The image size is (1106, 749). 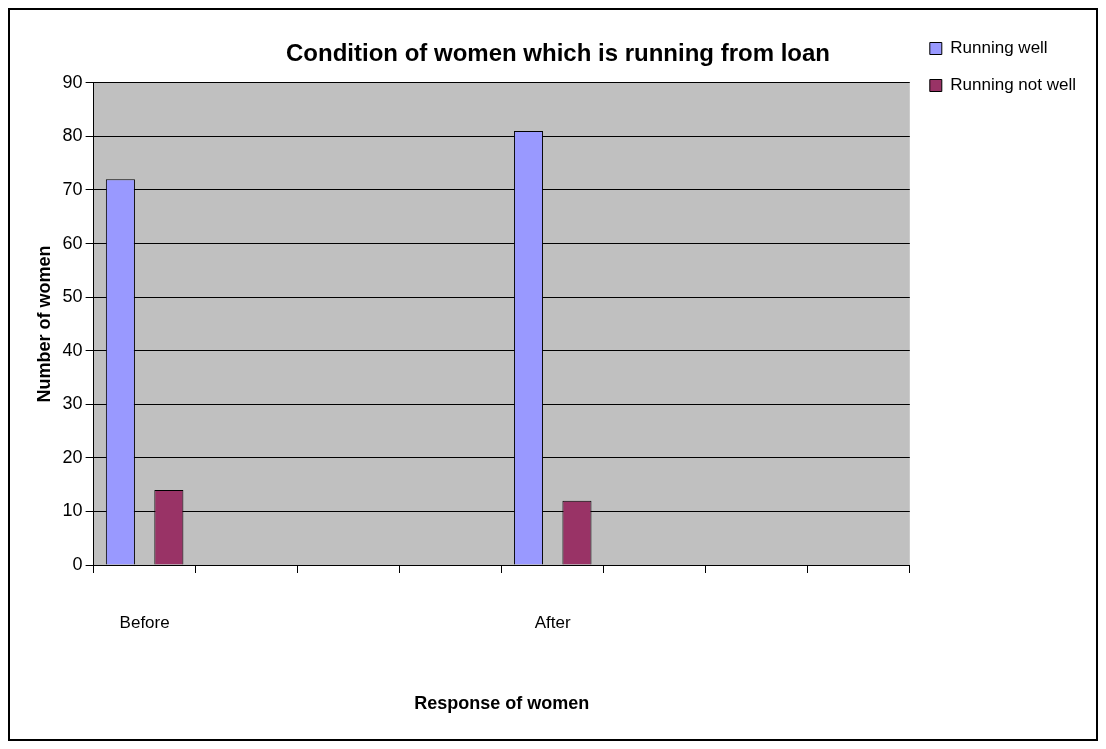 What do you see at coordinates (999, 48) in the screenshot?
I see `legend-label: Running well` at bounding box center [999, 48].